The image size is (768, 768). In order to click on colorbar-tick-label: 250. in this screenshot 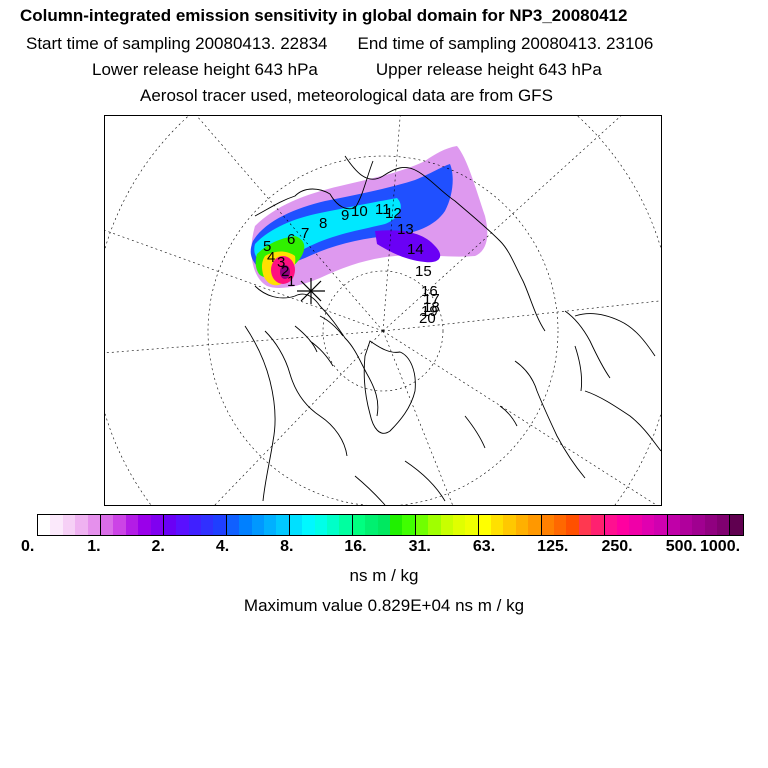, I will do `click(617, 546)`.